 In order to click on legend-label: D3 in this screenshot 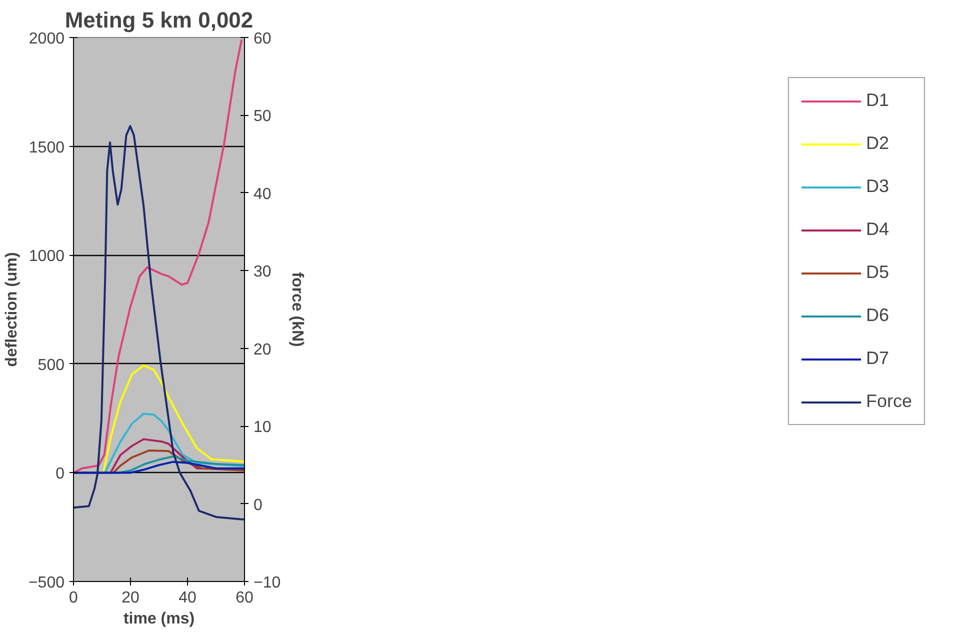, I will do `click(877, 186)`.